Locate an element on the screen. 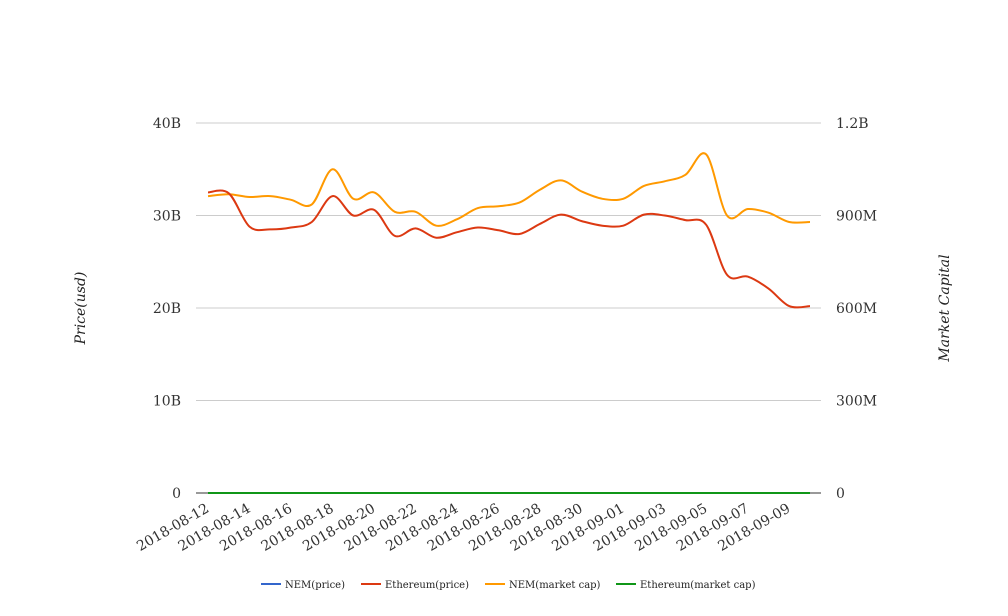 The width and height of the screenshot is (1008, 616). right-tick-label: 600M is located at coordinates (856, 309).